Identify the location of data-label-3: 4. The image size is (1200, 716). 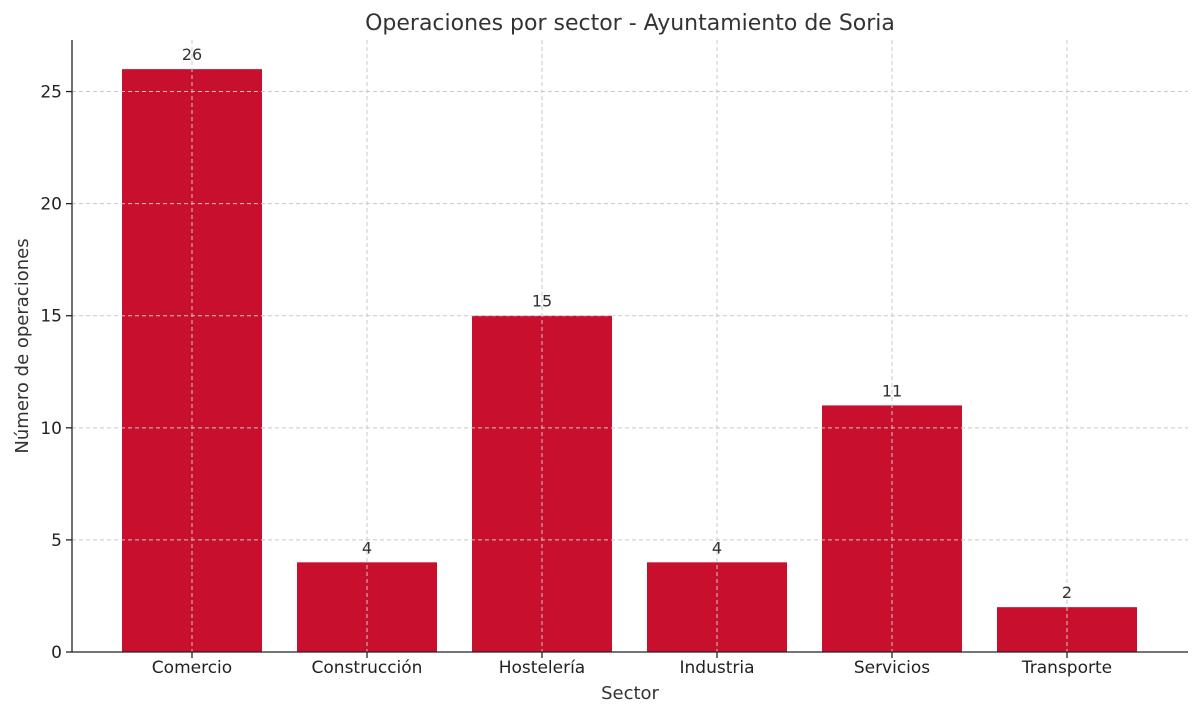
(717, 547).